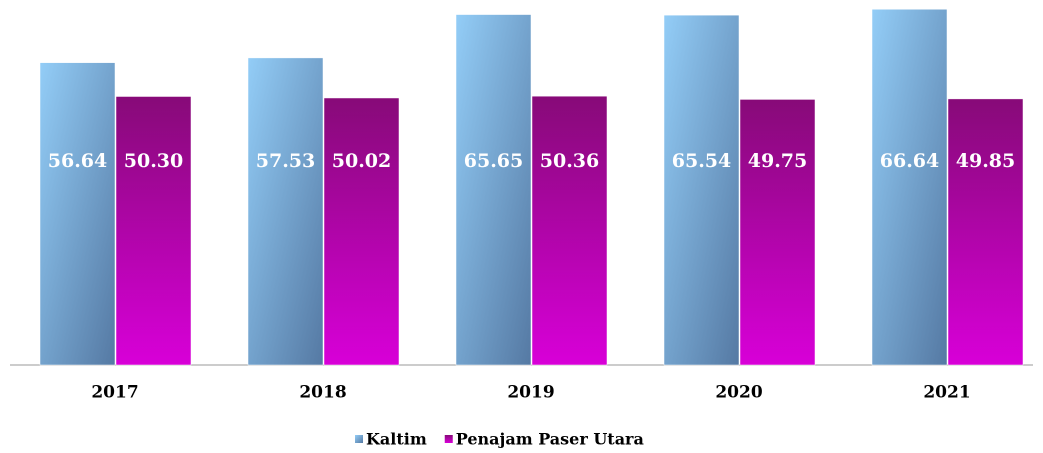  I want to click on data-label: 50.02, so click(362, 161).